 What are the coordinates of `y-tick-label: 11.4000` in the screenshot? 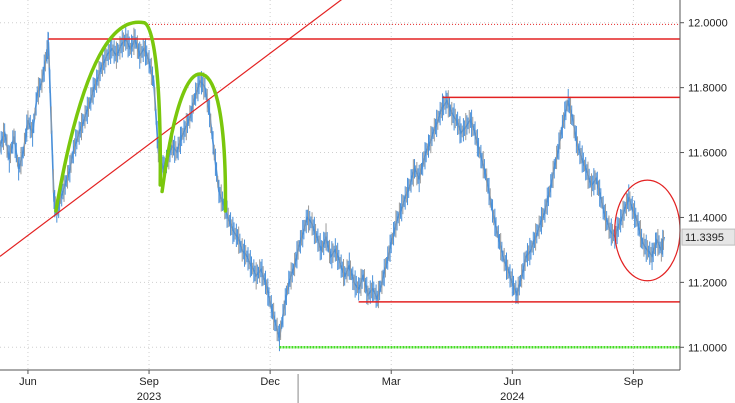 It's located at (707, 218).